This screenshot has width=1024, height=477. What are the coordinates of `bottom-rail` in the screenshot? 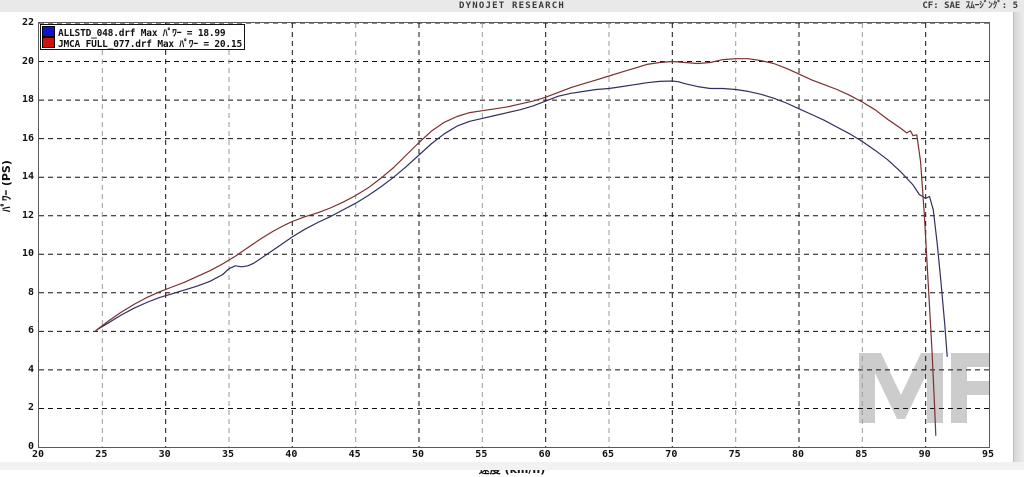 It's located at (512, 466).